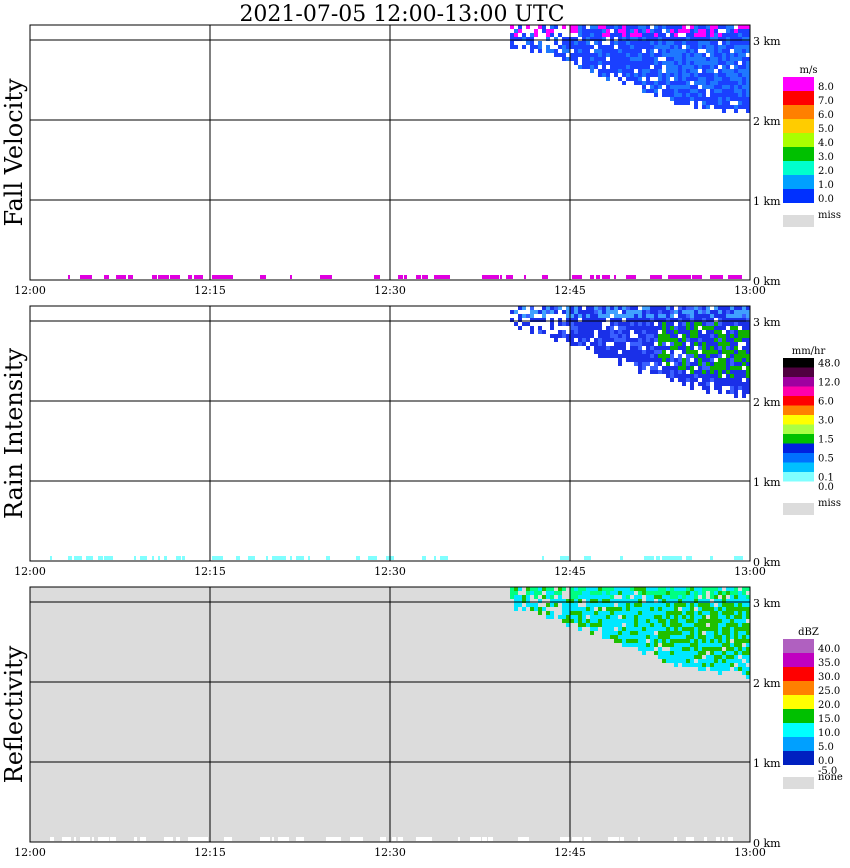 This screenshot has width=850, height=868. What do you see at coordinates (767, 322) in the screenshot?
I see `y-tick-label: 3 km` at bounding box center [767, 322].